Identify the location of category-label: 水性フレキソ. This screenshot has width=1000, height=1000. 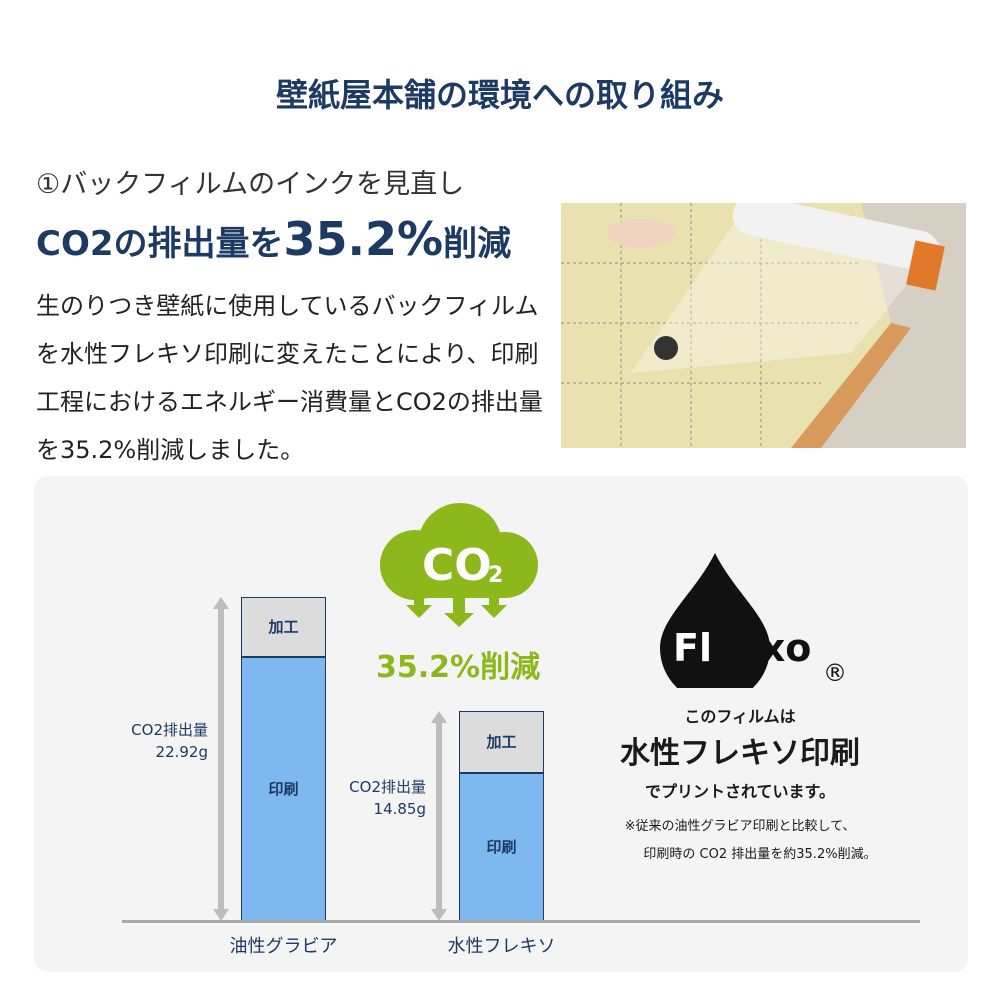
(501, 946).